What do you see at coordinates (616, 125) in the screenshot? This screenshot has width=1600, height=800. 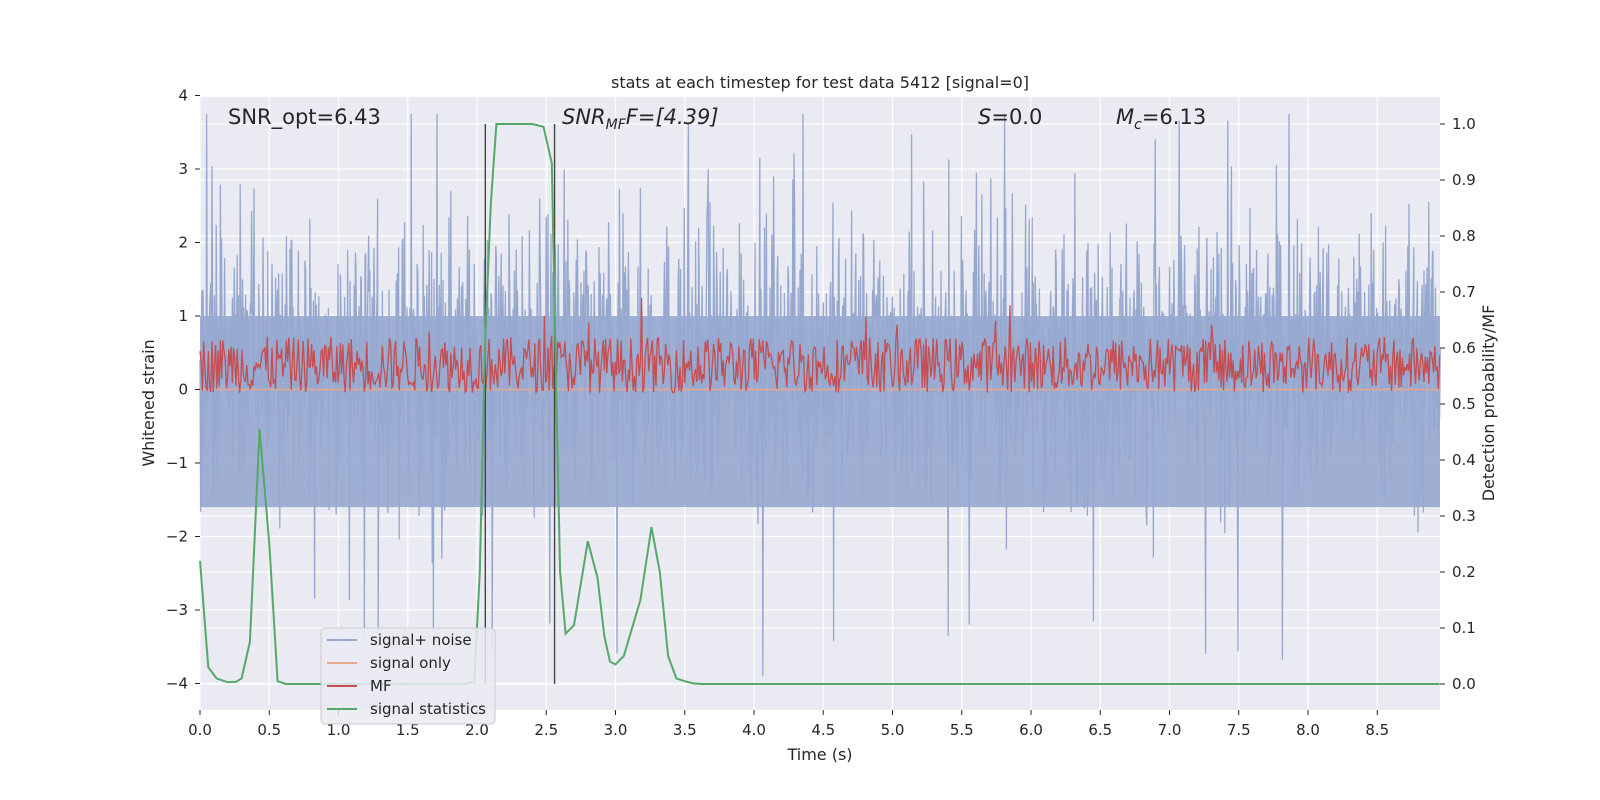 I see `annotation-snr-mf-sub: MF` at bounding box center [616, 125].